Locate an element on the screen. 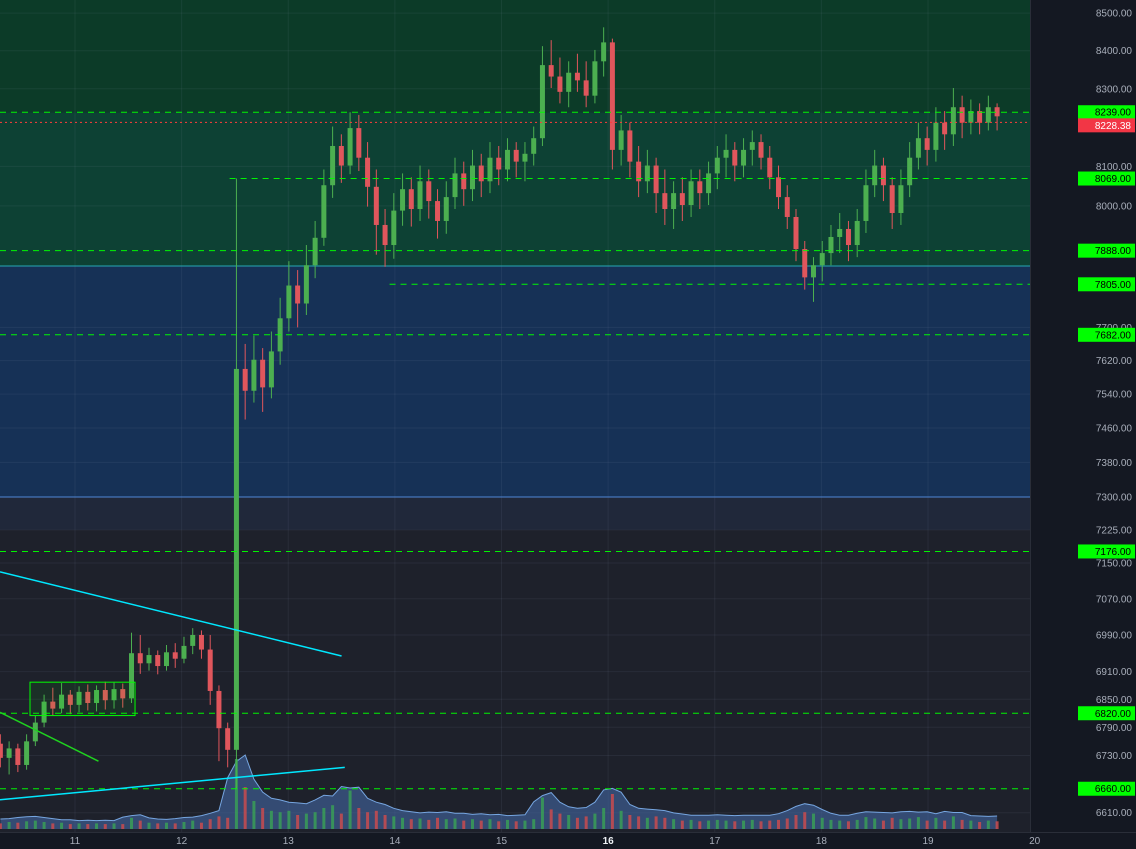  time-tick-label: 16 is located at coordinates (609, 841).